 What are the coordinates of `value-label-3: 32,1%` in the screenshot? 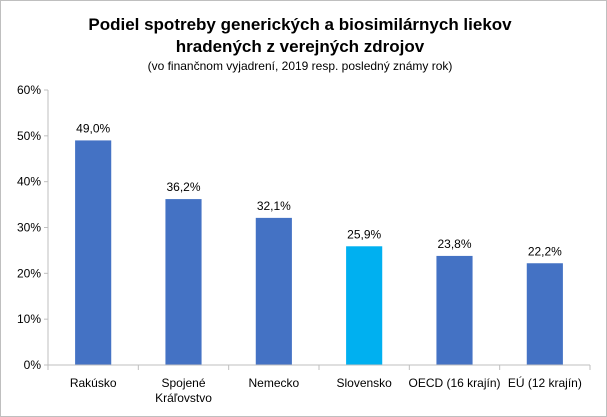 It's located at (274, 206).